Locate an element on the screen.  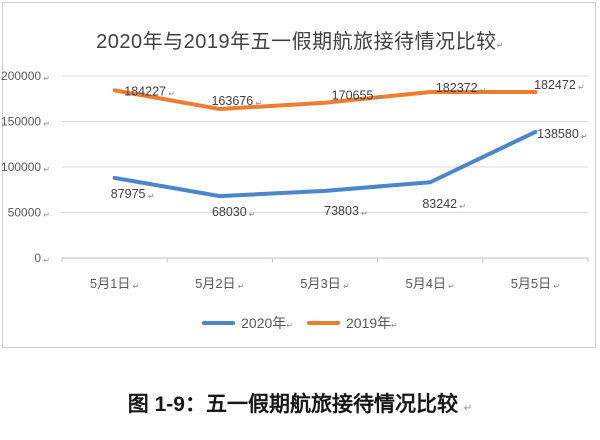
legend-item-2020: 2020年↵ is located at coordinates (247, 323).